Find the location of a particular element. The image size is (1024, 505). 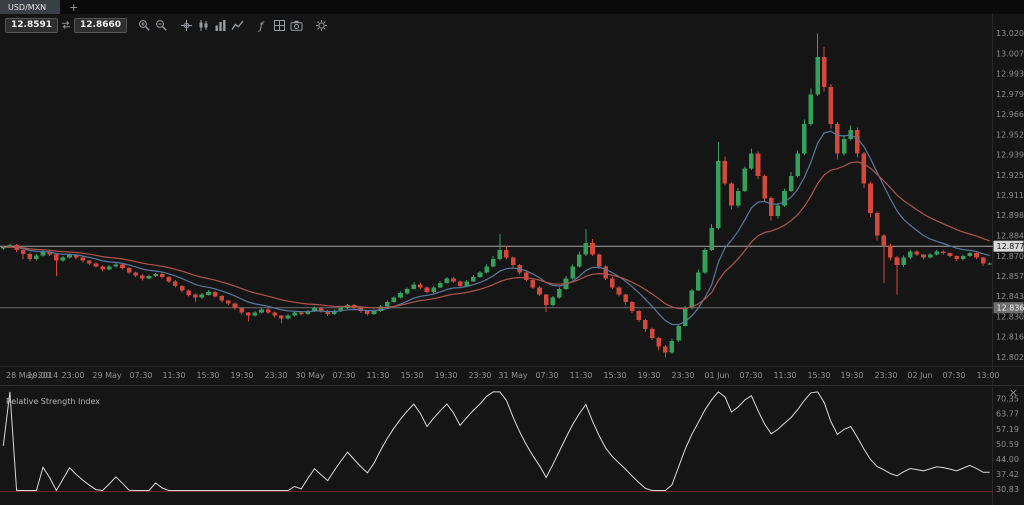

price-axis-label: 12.8437 is located at coordinates (1010, 296).